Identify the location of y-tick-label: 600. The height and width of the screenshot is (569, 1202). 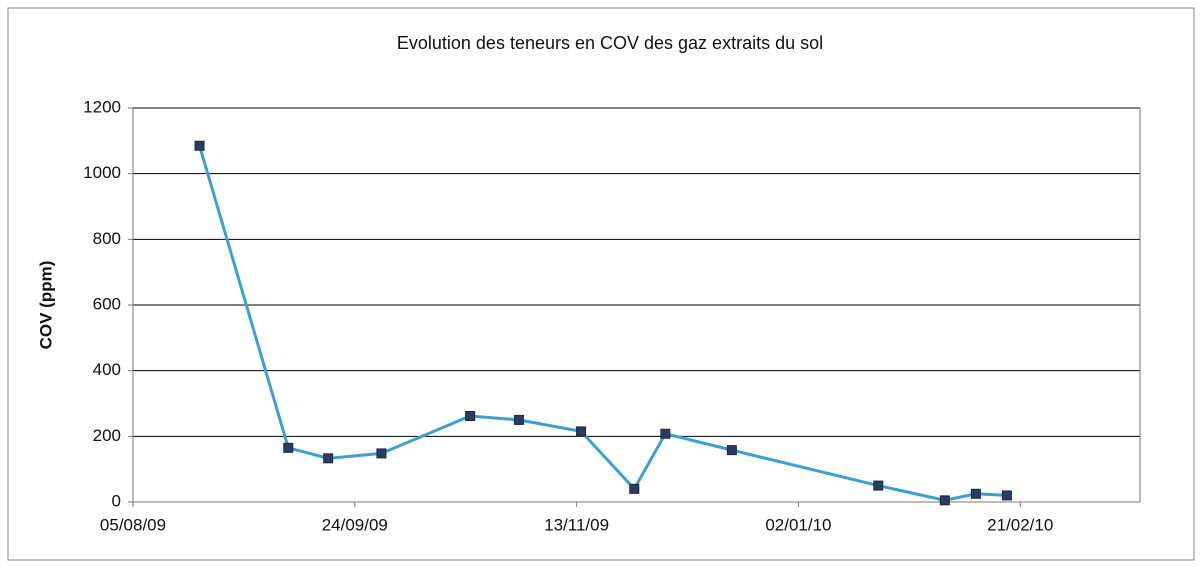
(107, 303).